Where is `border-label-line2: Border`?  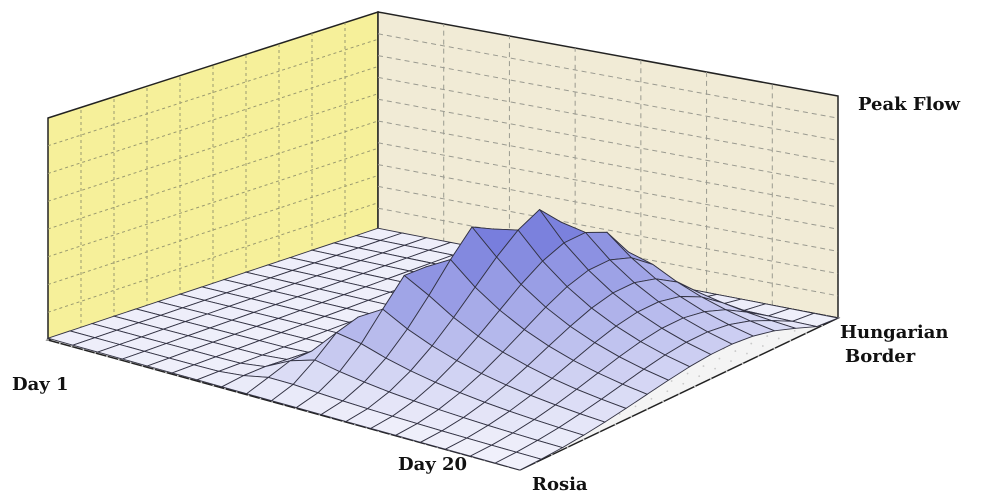 border-label-line2: Border is located at coordinates (880, 356).